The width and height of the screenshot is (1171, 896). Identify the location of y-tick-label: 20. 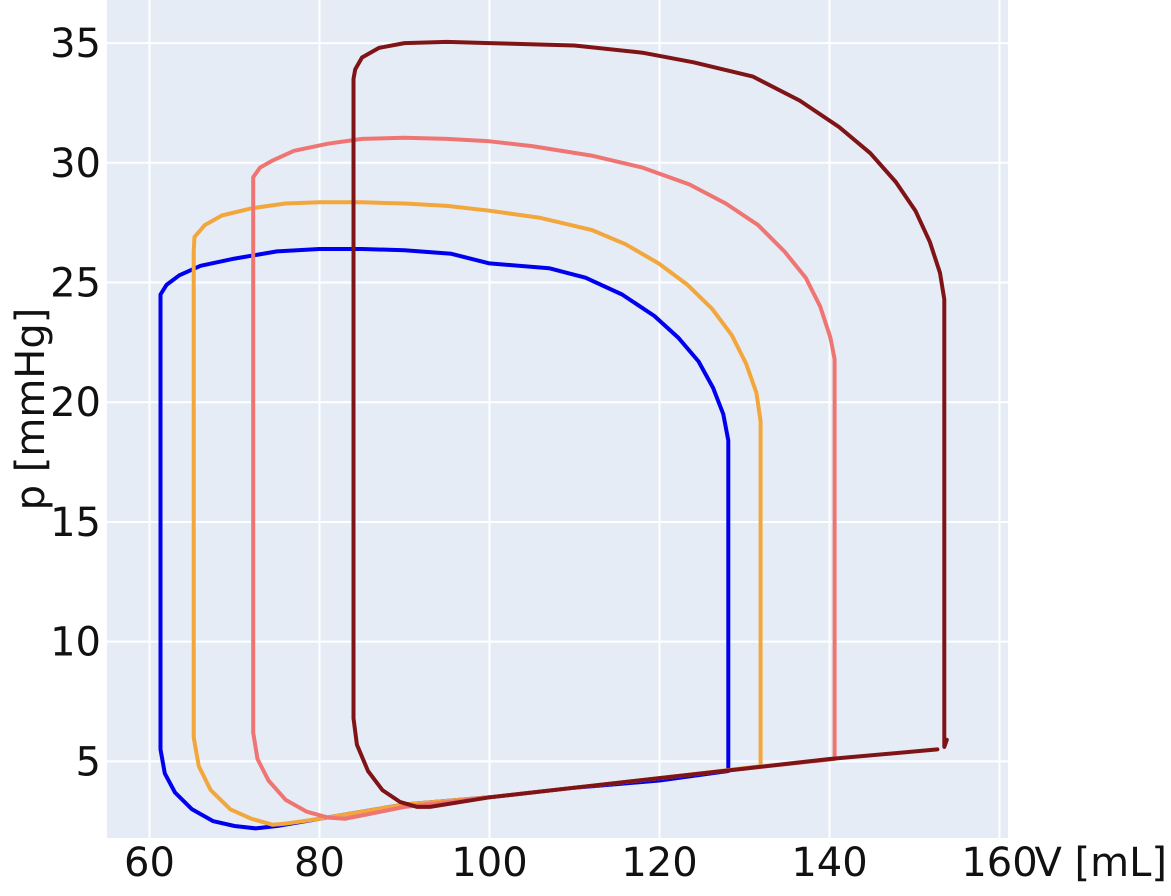
(75, 403).